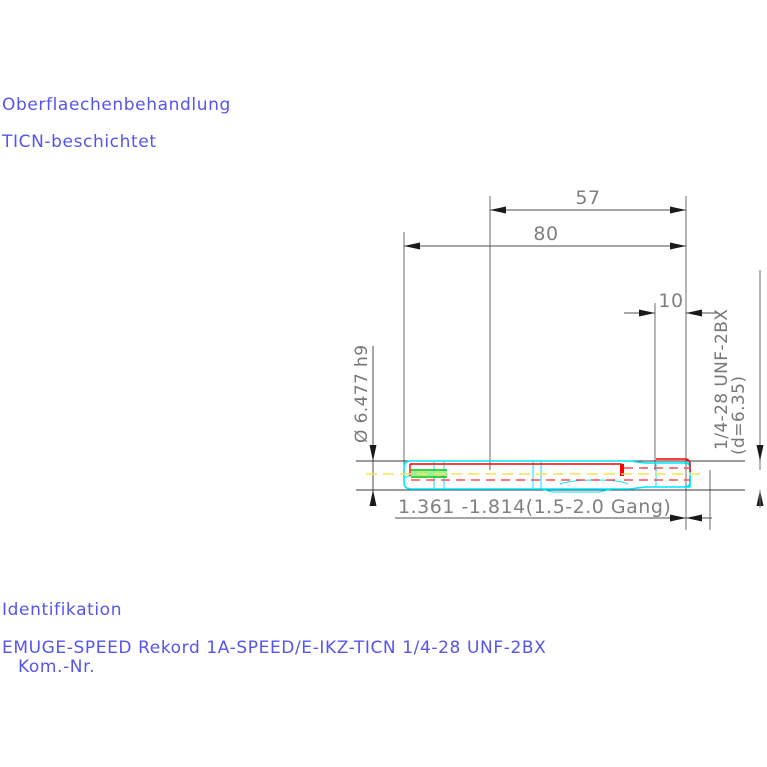  I want to click on tool-green-coating, so click(429, 473).